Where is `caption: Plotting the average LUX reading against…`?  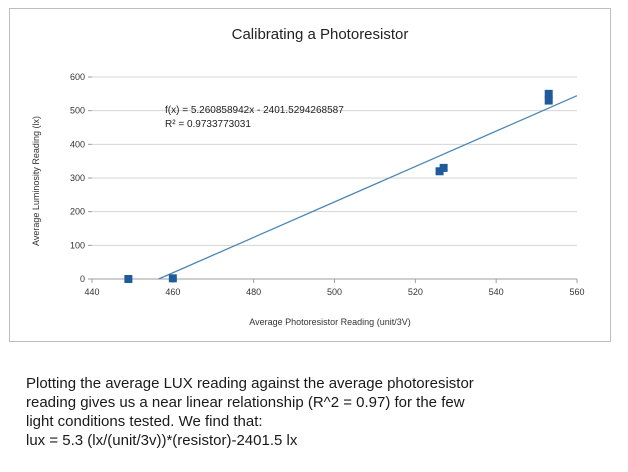 caption: Plotting the average LUX reading against… is located at coordinates (318, 412).